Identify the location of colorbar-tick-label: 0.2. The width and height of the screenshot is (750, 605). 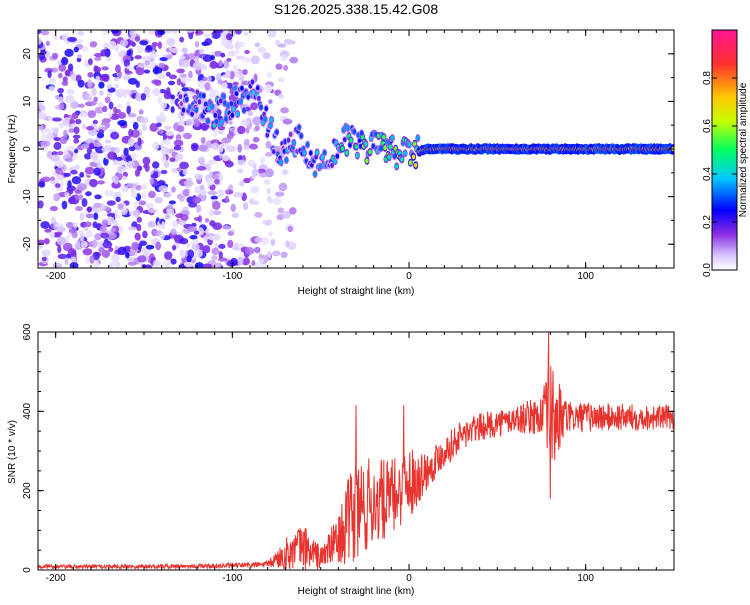
(707, 222).